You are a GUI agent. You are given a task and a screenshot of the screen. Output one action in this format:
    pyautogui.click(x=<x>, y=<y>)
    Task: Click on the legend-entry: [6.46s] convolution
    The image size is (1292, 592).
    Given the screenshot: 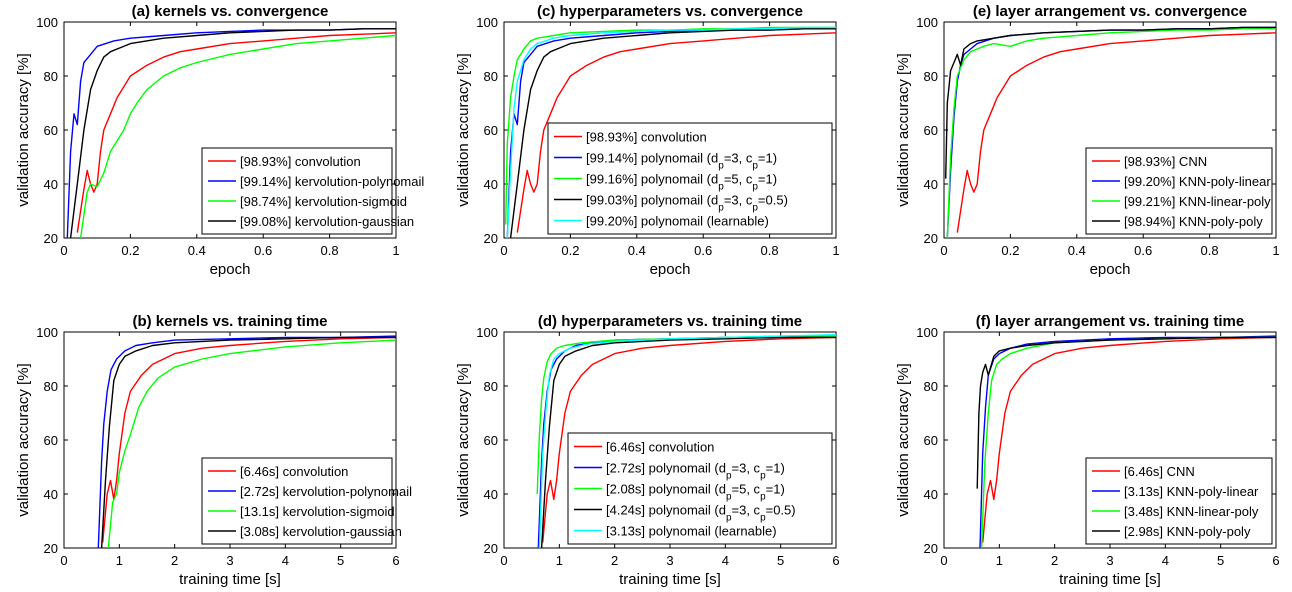 What is the action you would take?
    pyautogui.click(x=660, y=447)
    